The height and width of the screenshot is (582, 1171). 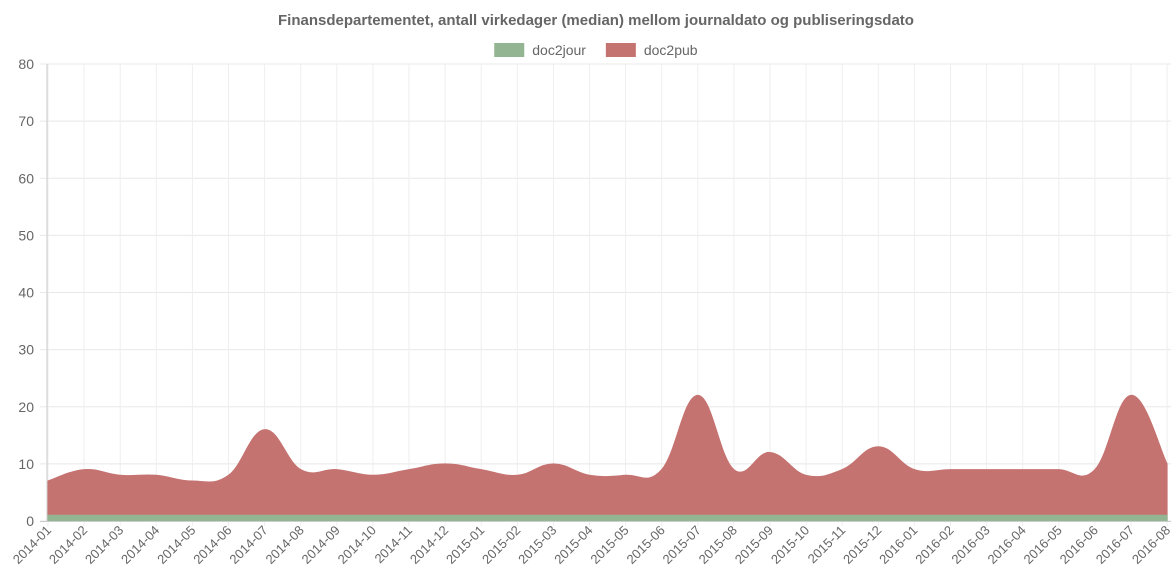 I want to click on y-tick-label: 50, so click(x=26, y=235).